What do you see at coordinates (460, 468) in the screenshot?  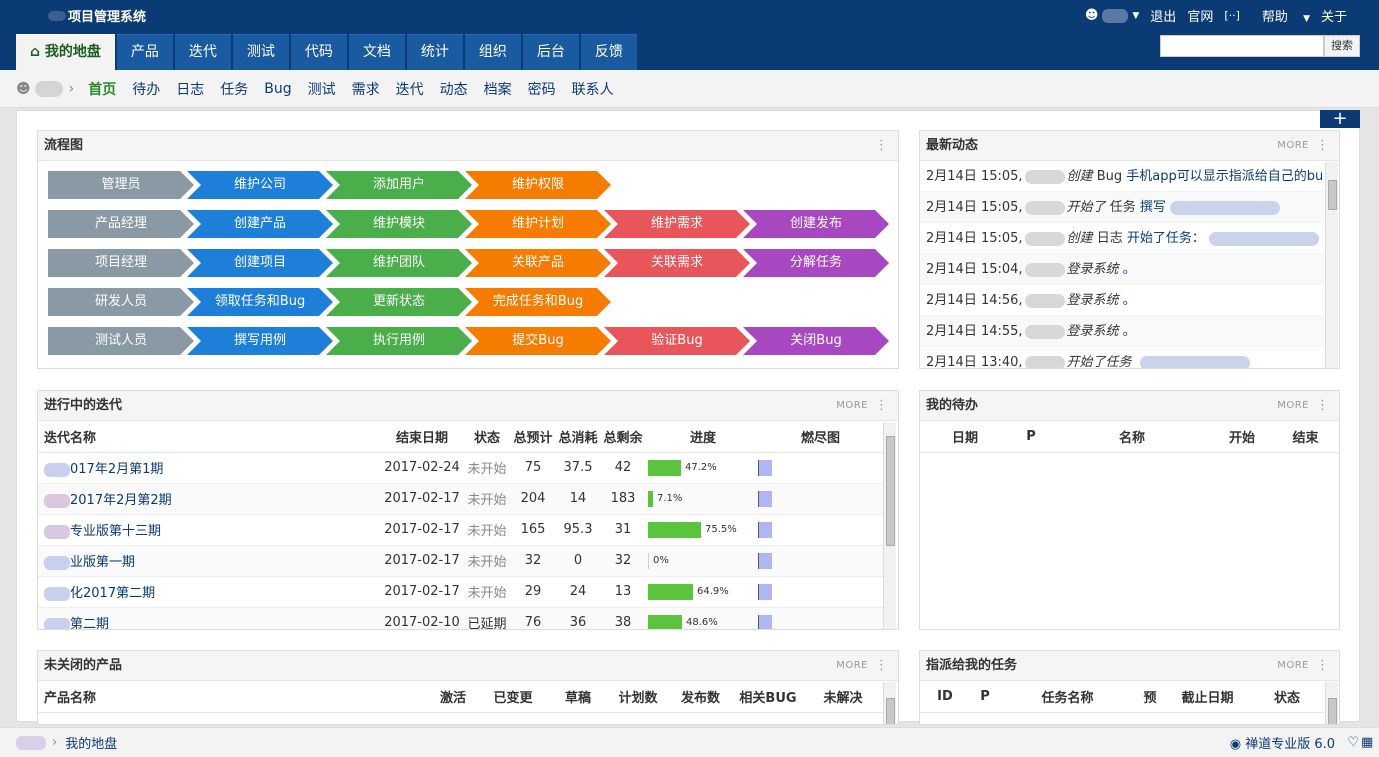 I see `table-row: 017年2月第1期 2017-02-24 未开始 75 37.5 42 47.2%` at bounding box center [460, 468].